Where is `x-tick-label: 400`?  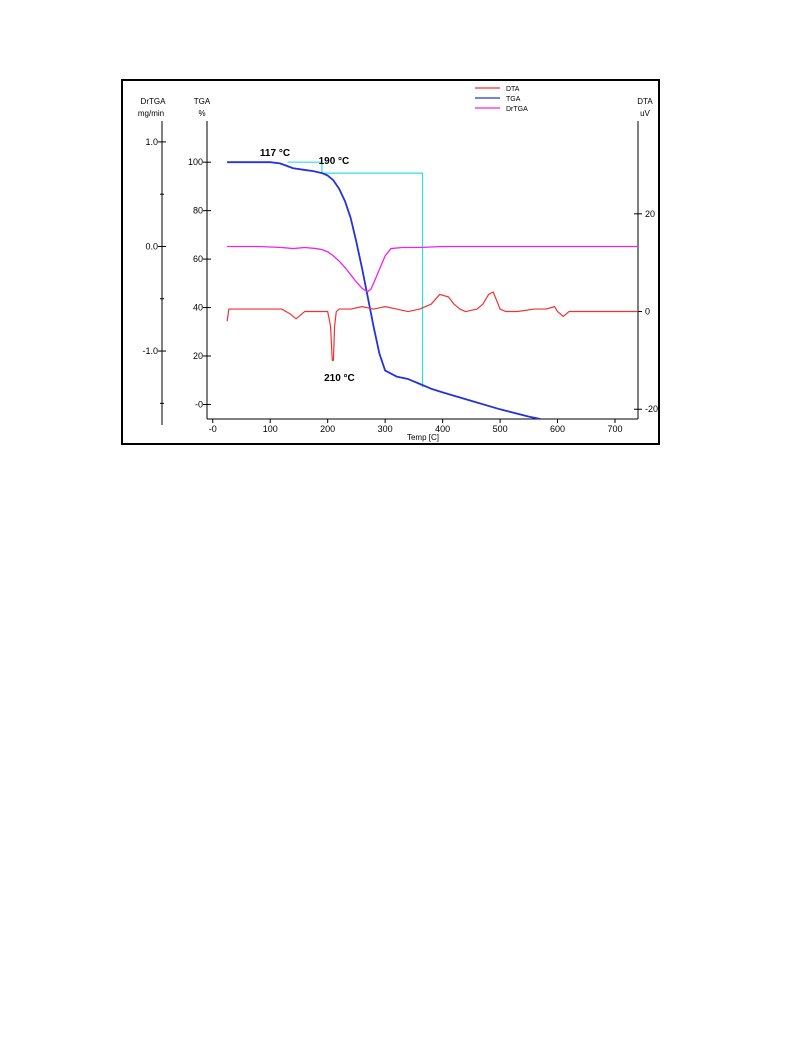 x-tick-label: 400 is located at coordinates (442, 429).